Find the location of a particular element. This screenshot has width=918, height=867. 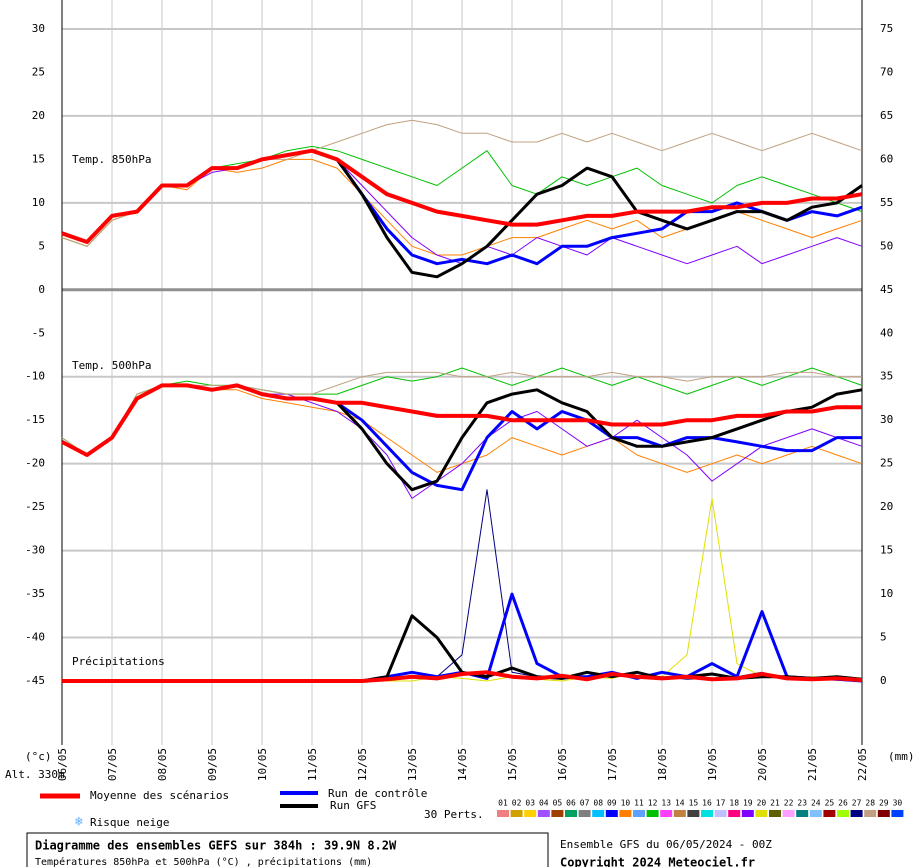

copyright: Copyright 2024 Meteociel.fr is located at coordinates (657, 861).